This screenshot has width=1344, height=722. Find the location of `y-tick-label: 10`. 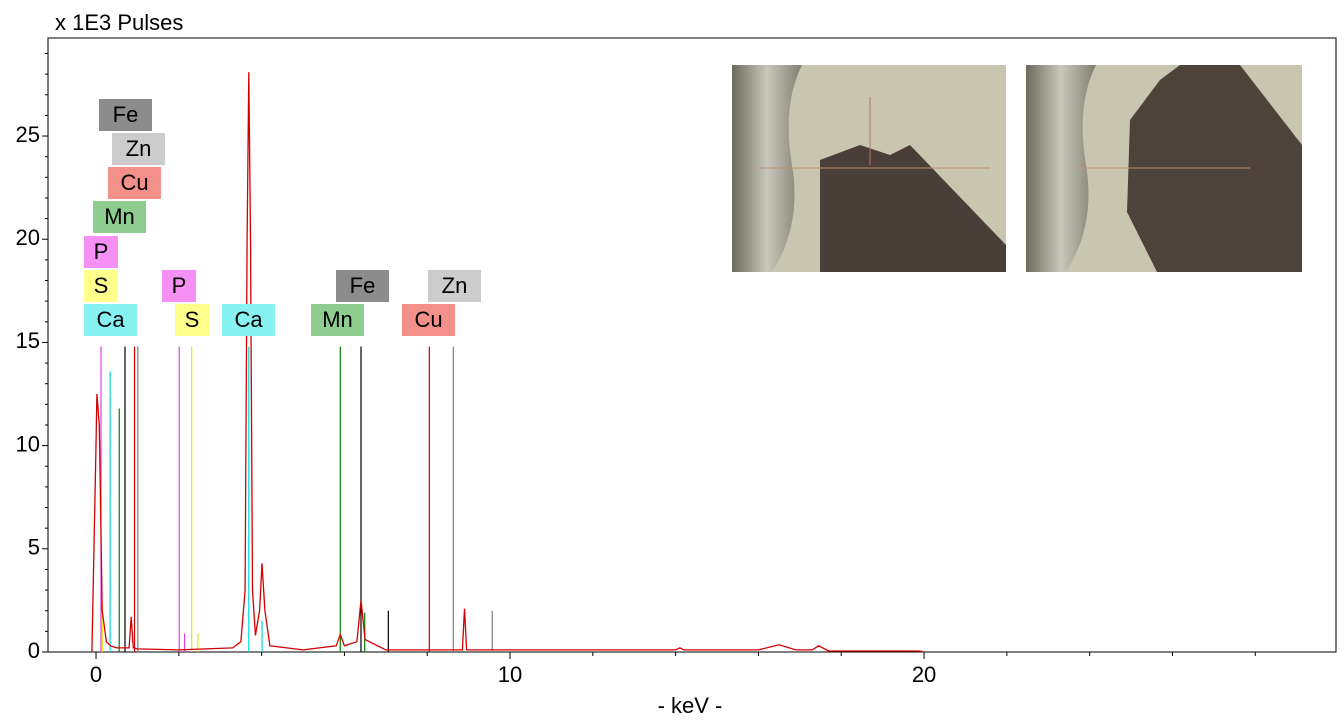

y-tick-label: 10 is located at coordinates (28, 443).